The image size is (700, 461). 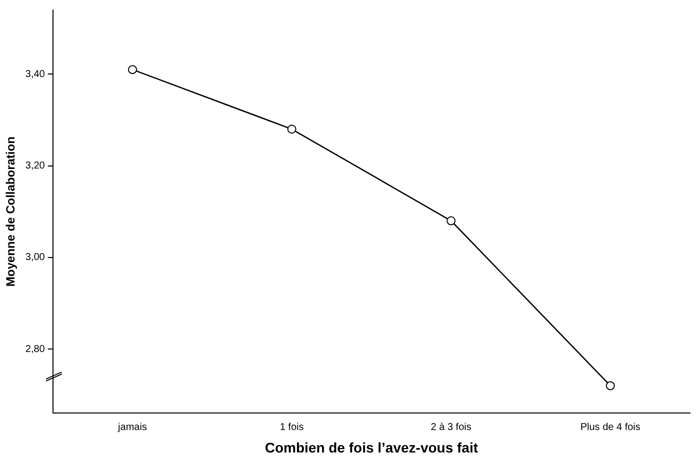 What do you see at coordinates (35, 349) in the screenshot?
I see `y-tick-label: 2,80` at bounding box center [35, 349].